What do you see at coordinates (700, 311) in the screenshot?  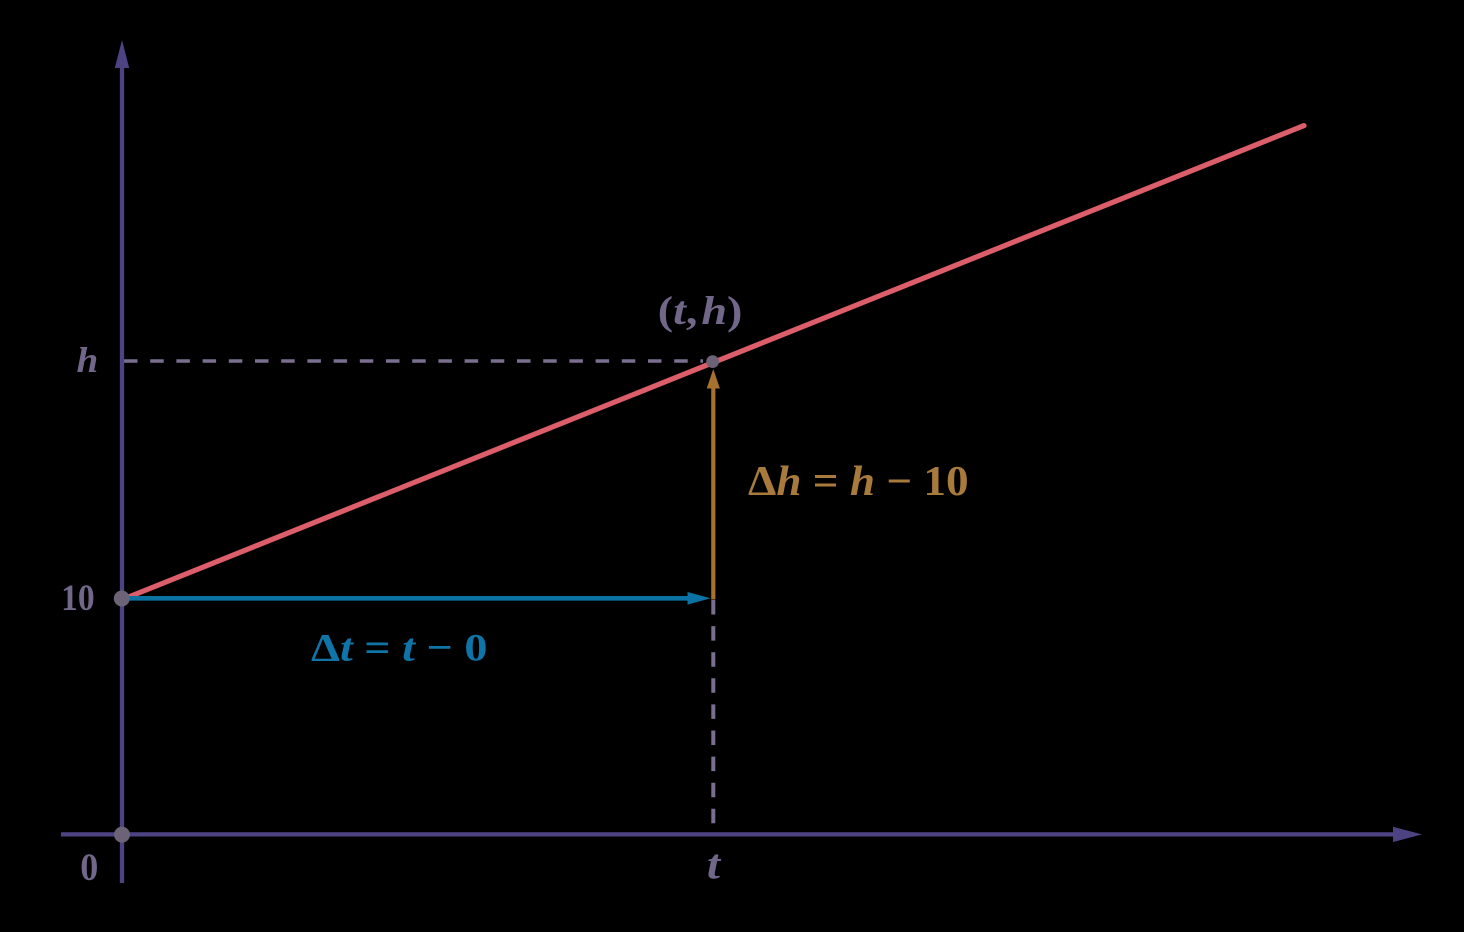 I see `svg-text: (t, h)` at bounding box center [700, 311].